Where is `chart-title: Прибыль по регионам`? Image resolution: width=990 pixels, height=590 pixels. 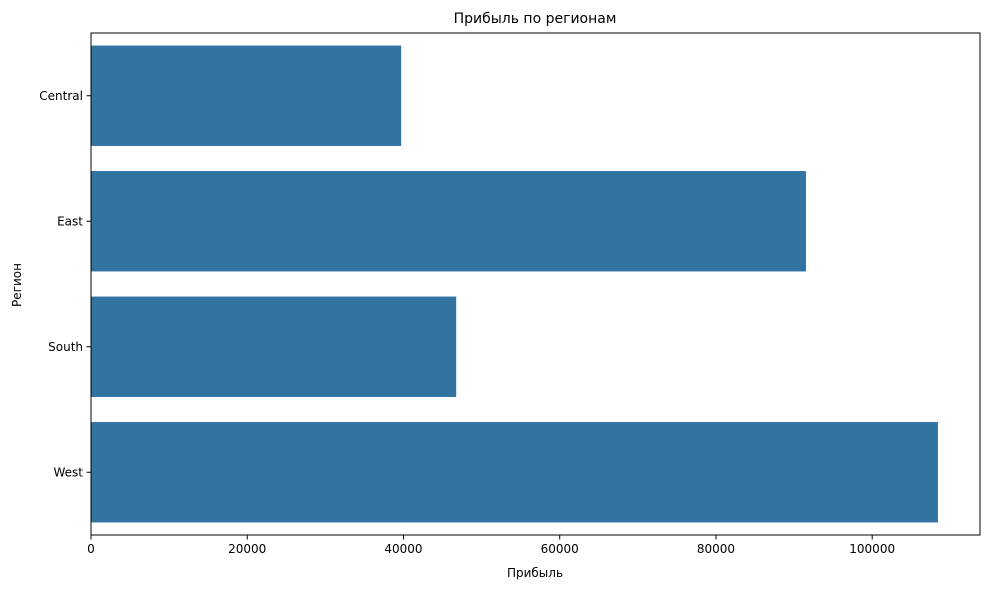 chart-title: Прибыль по регионам is located at coordinates (535, 19).